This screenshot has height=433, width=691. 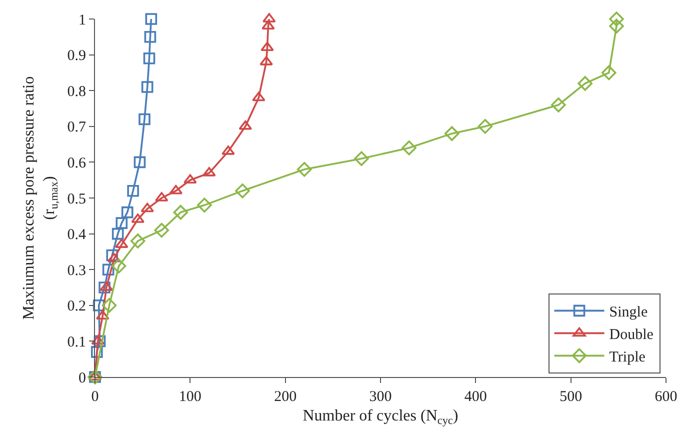 I want to click on y-tick-label: 0.5, so click(x=76, y=199).